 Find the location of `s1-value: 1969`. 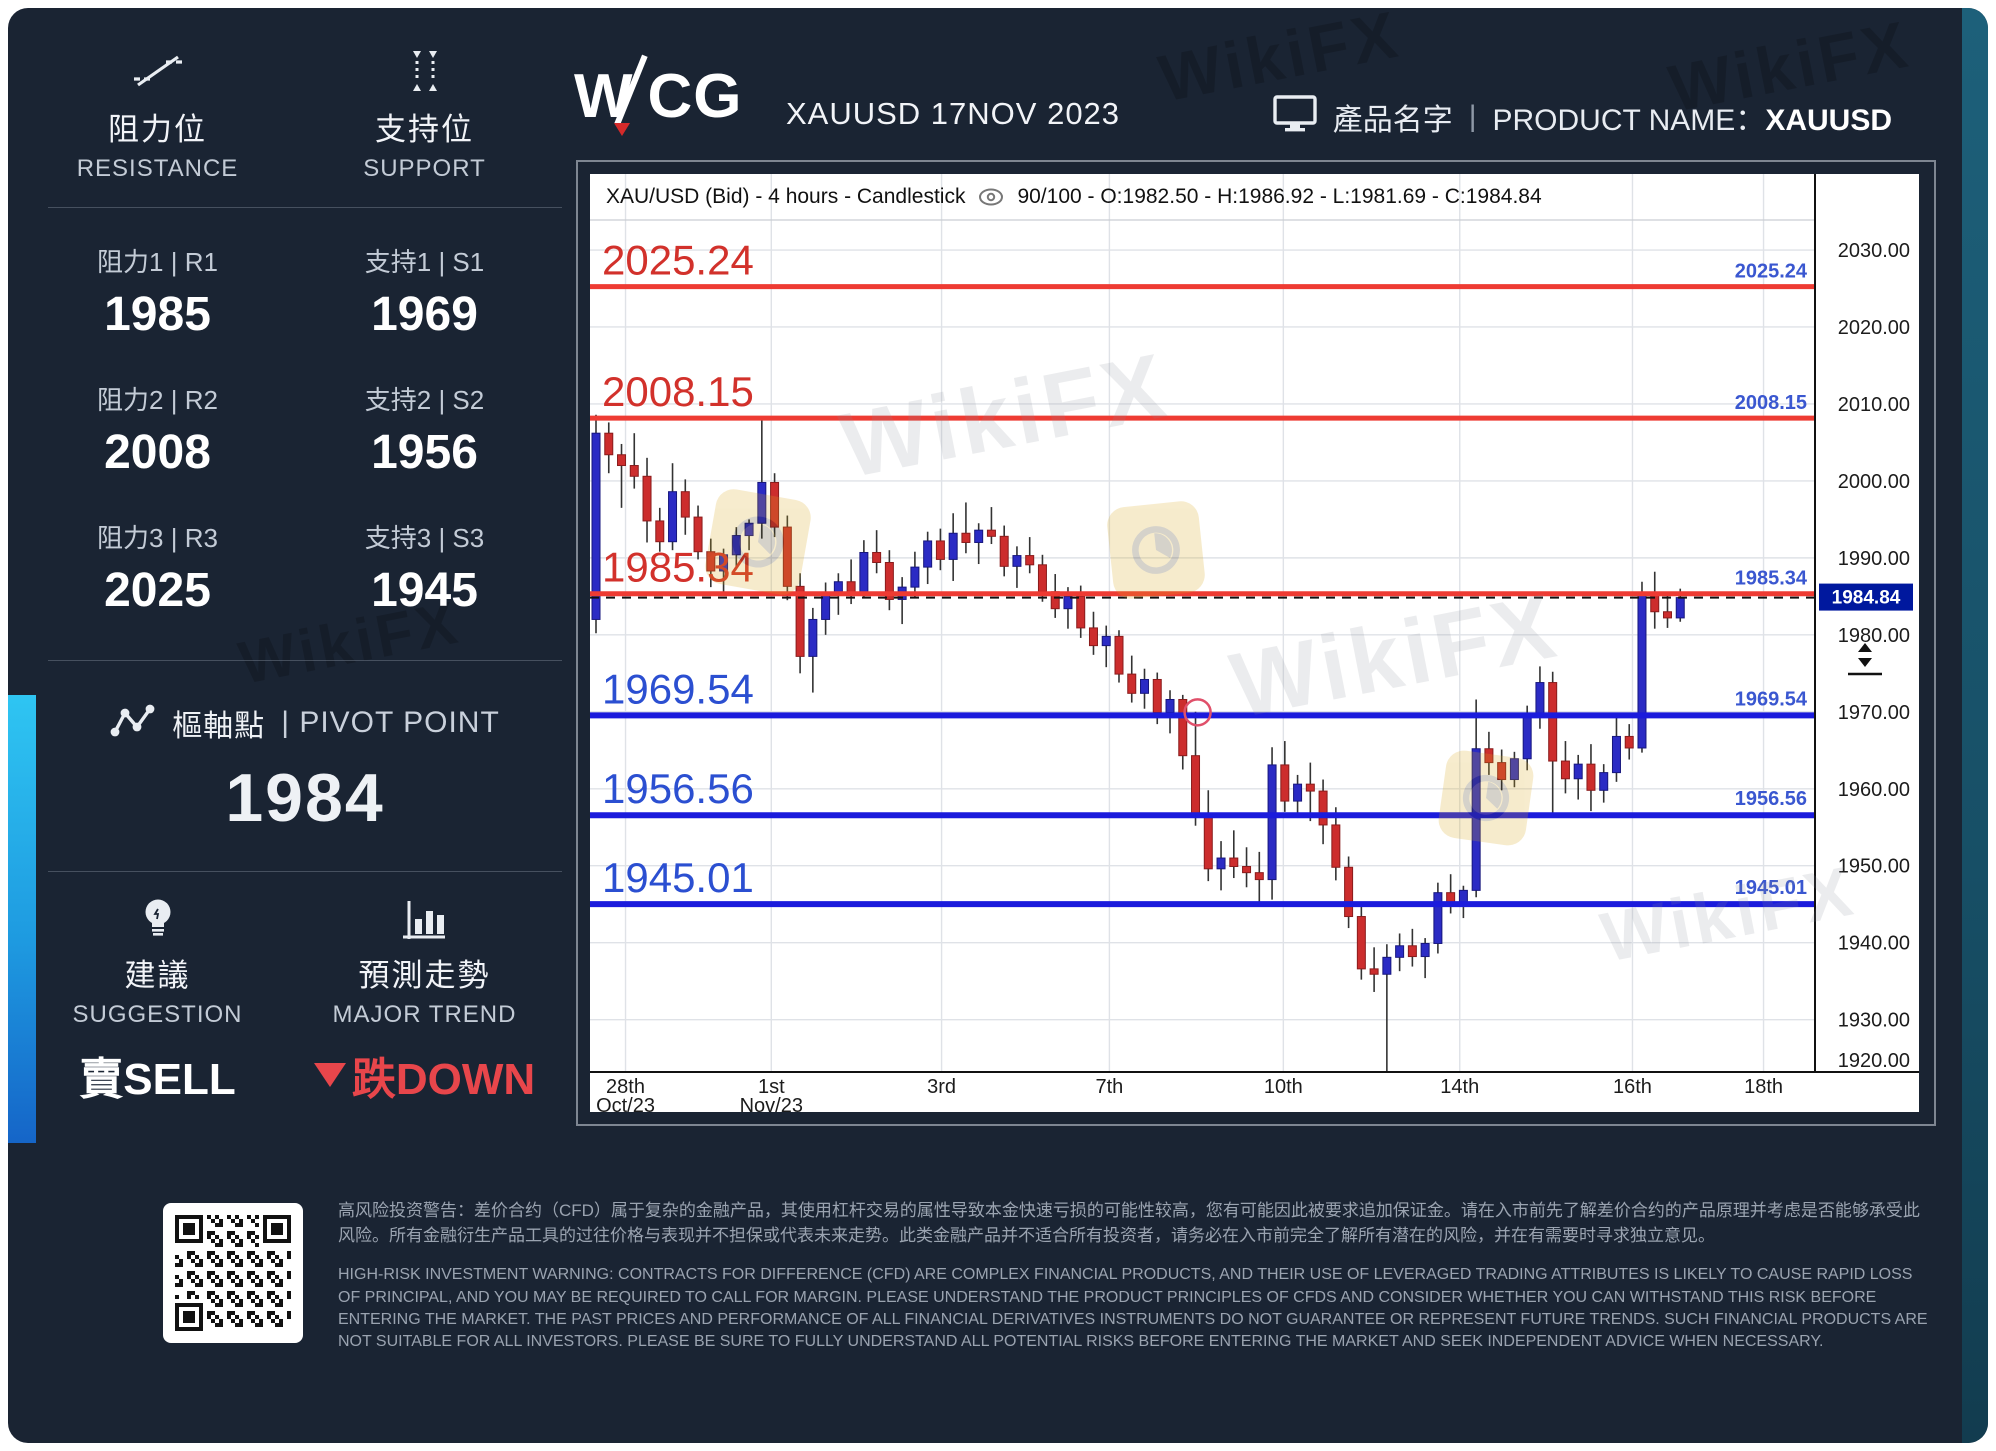

s1-value: 1969 is located at coordinates (424, 314).